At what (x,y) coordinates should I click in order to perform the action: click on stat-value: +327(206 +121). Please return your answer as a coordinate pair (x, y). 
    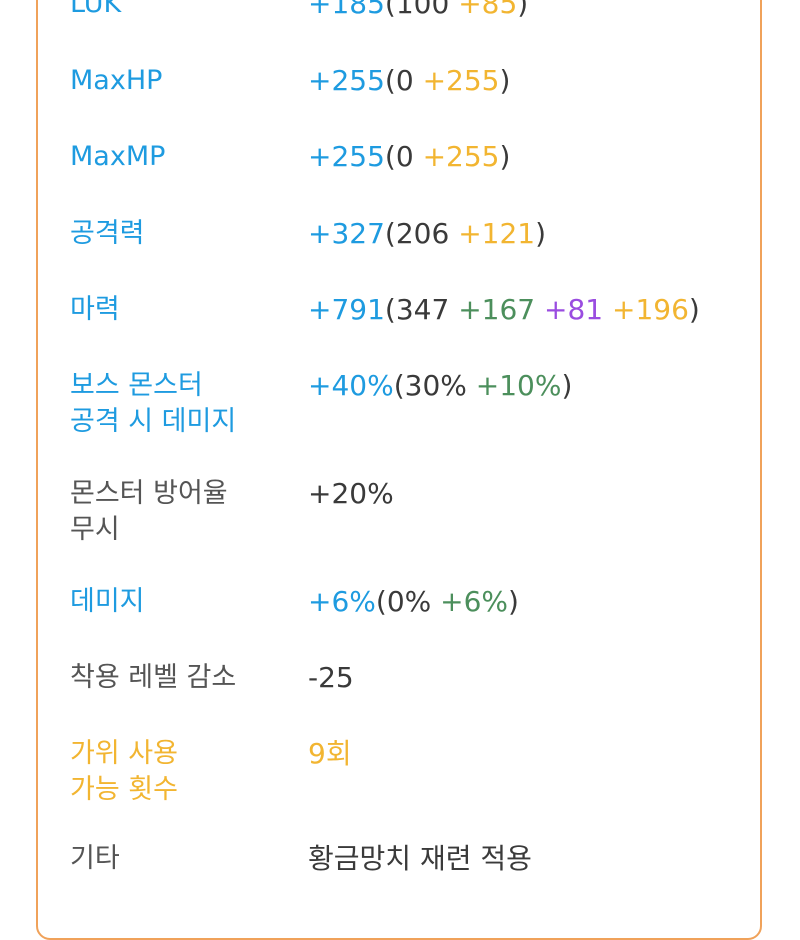
    Looking at the image, I should click on (427, 233).